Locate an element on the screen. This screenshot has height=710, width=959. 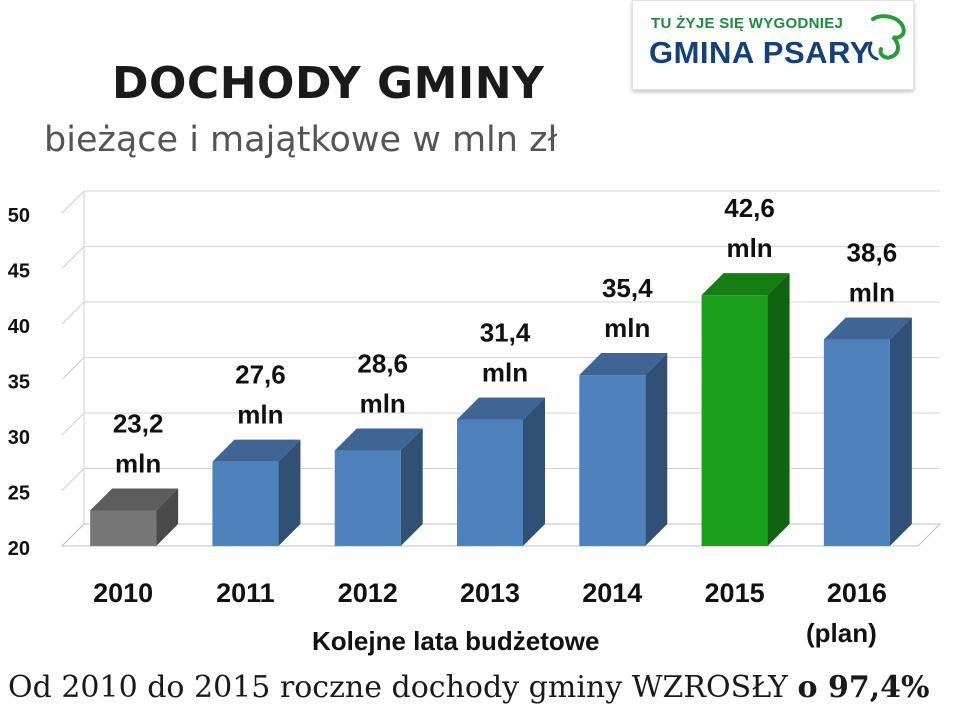
y-tick-label: 50 is located at coordinates (19, 216).